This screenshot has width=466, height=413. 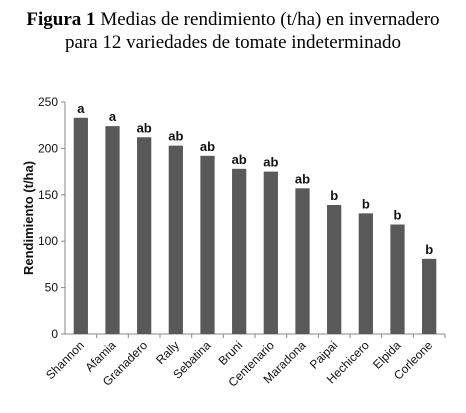 I want to click on y-tick-label: 150, so click(x=48, y=195).